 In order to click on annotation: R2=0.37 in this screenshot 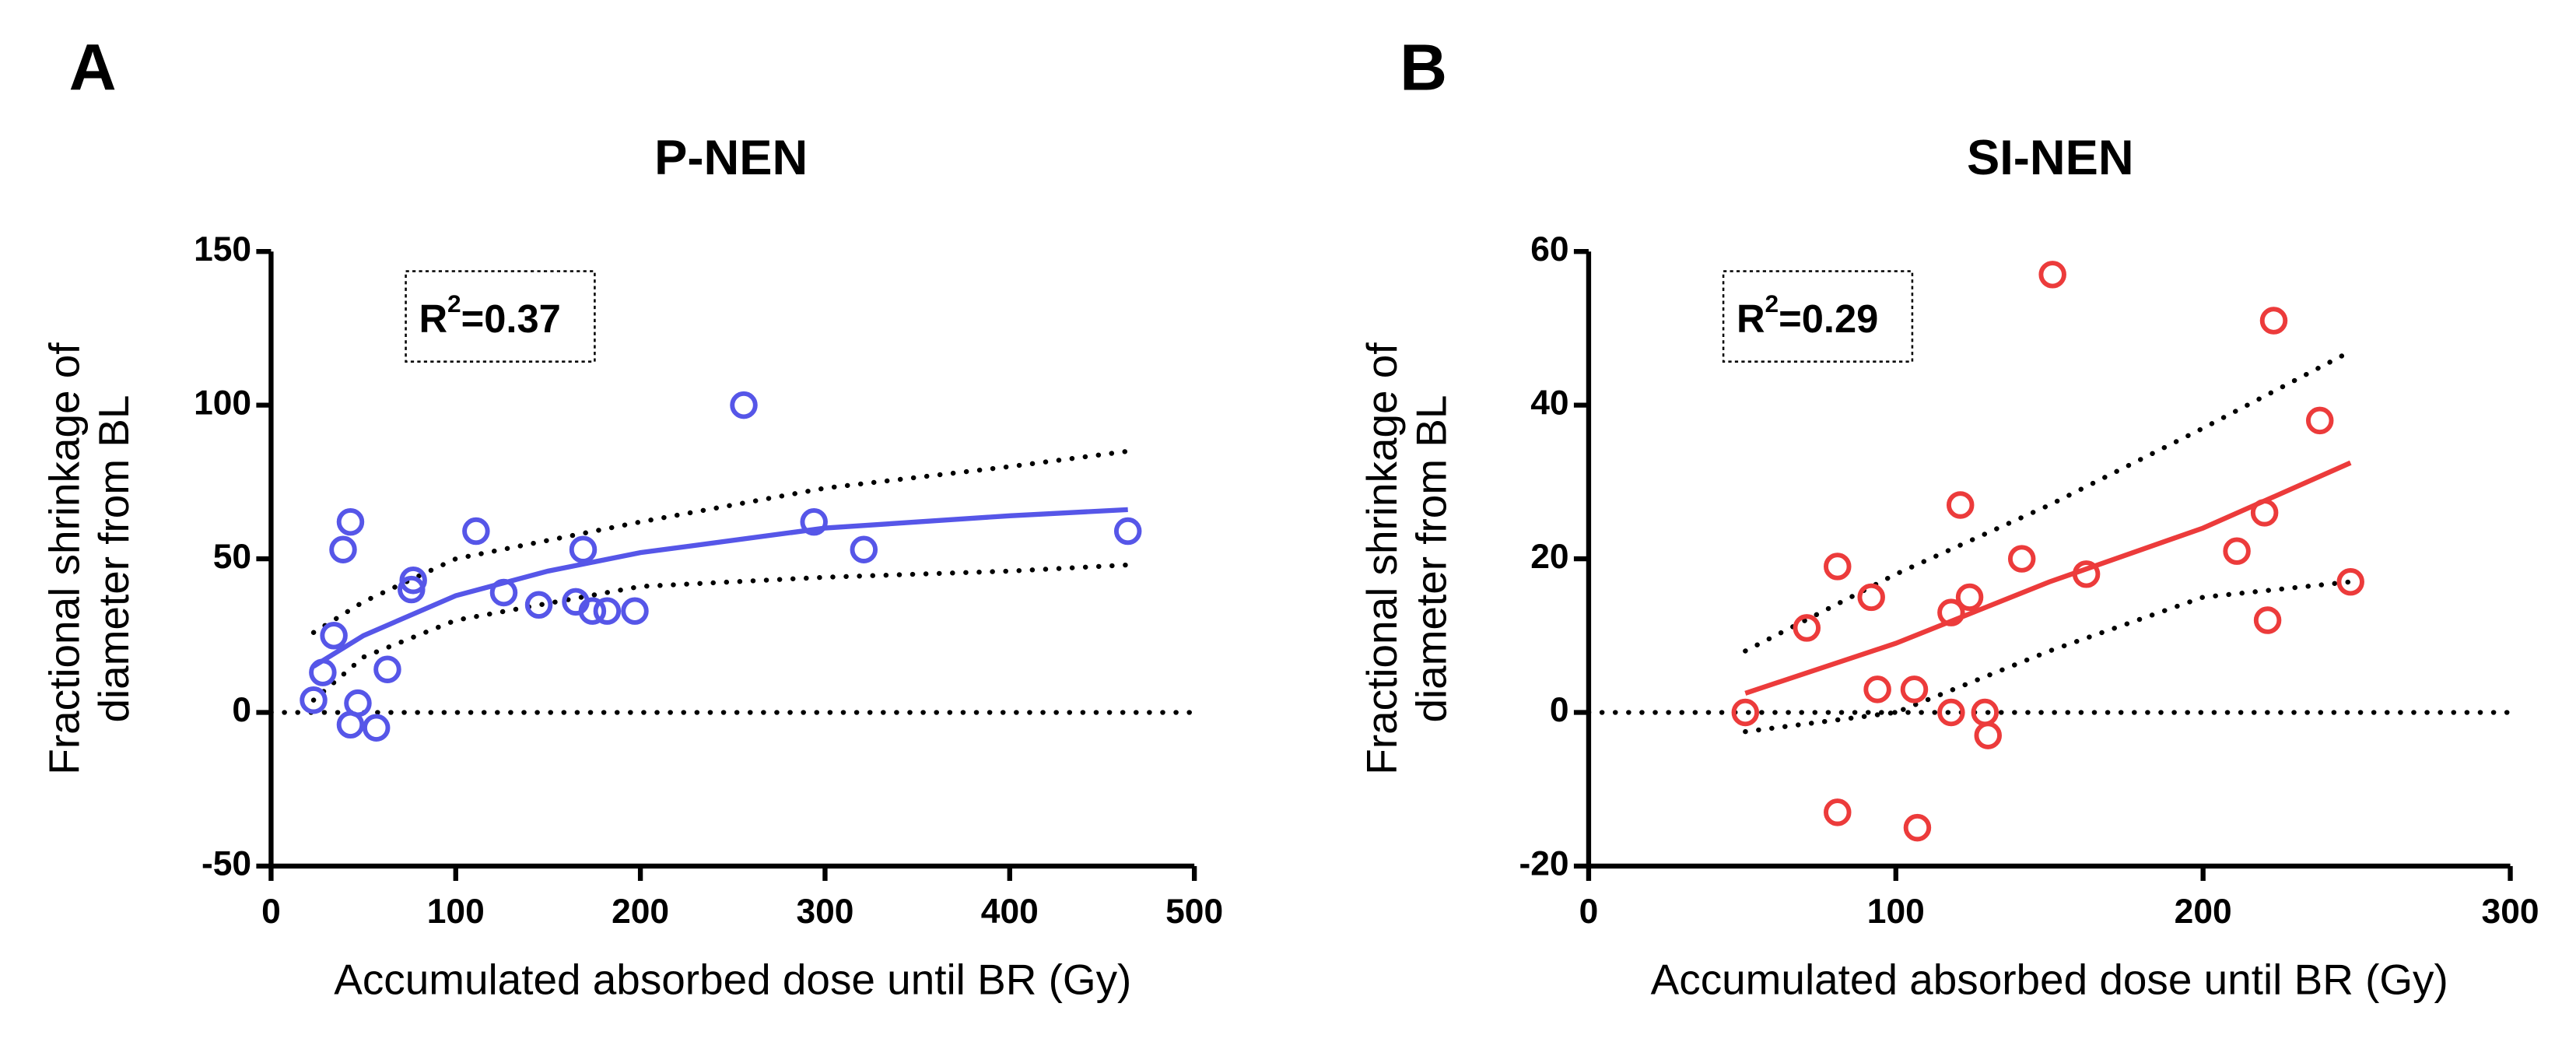, I will do `click(489, 315)`.